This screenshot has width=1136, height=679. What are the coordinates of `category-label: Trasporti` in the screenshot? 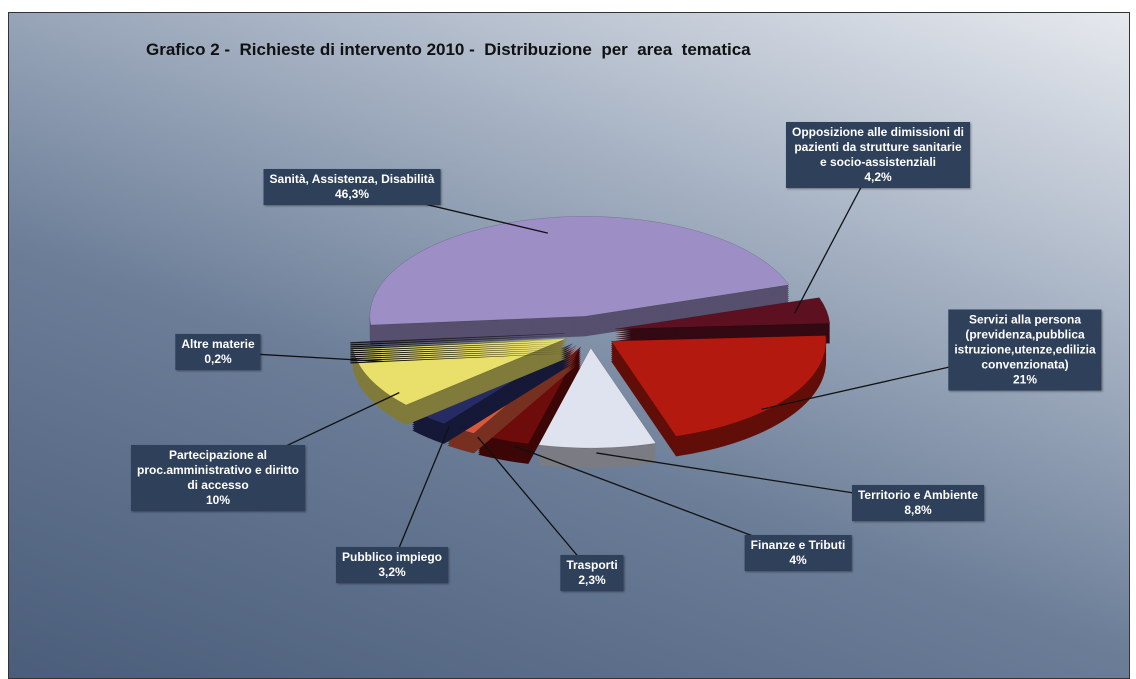 It's located at (592, 565).